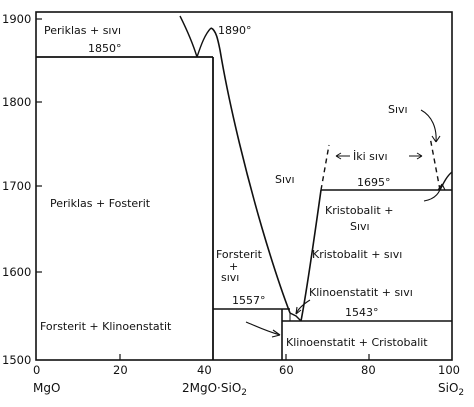  What do you see at coordinates (239, 254) in the screenshot?
I see `region-forsterit-sivi-1: Forsterit` at bounding box center [239, 254].